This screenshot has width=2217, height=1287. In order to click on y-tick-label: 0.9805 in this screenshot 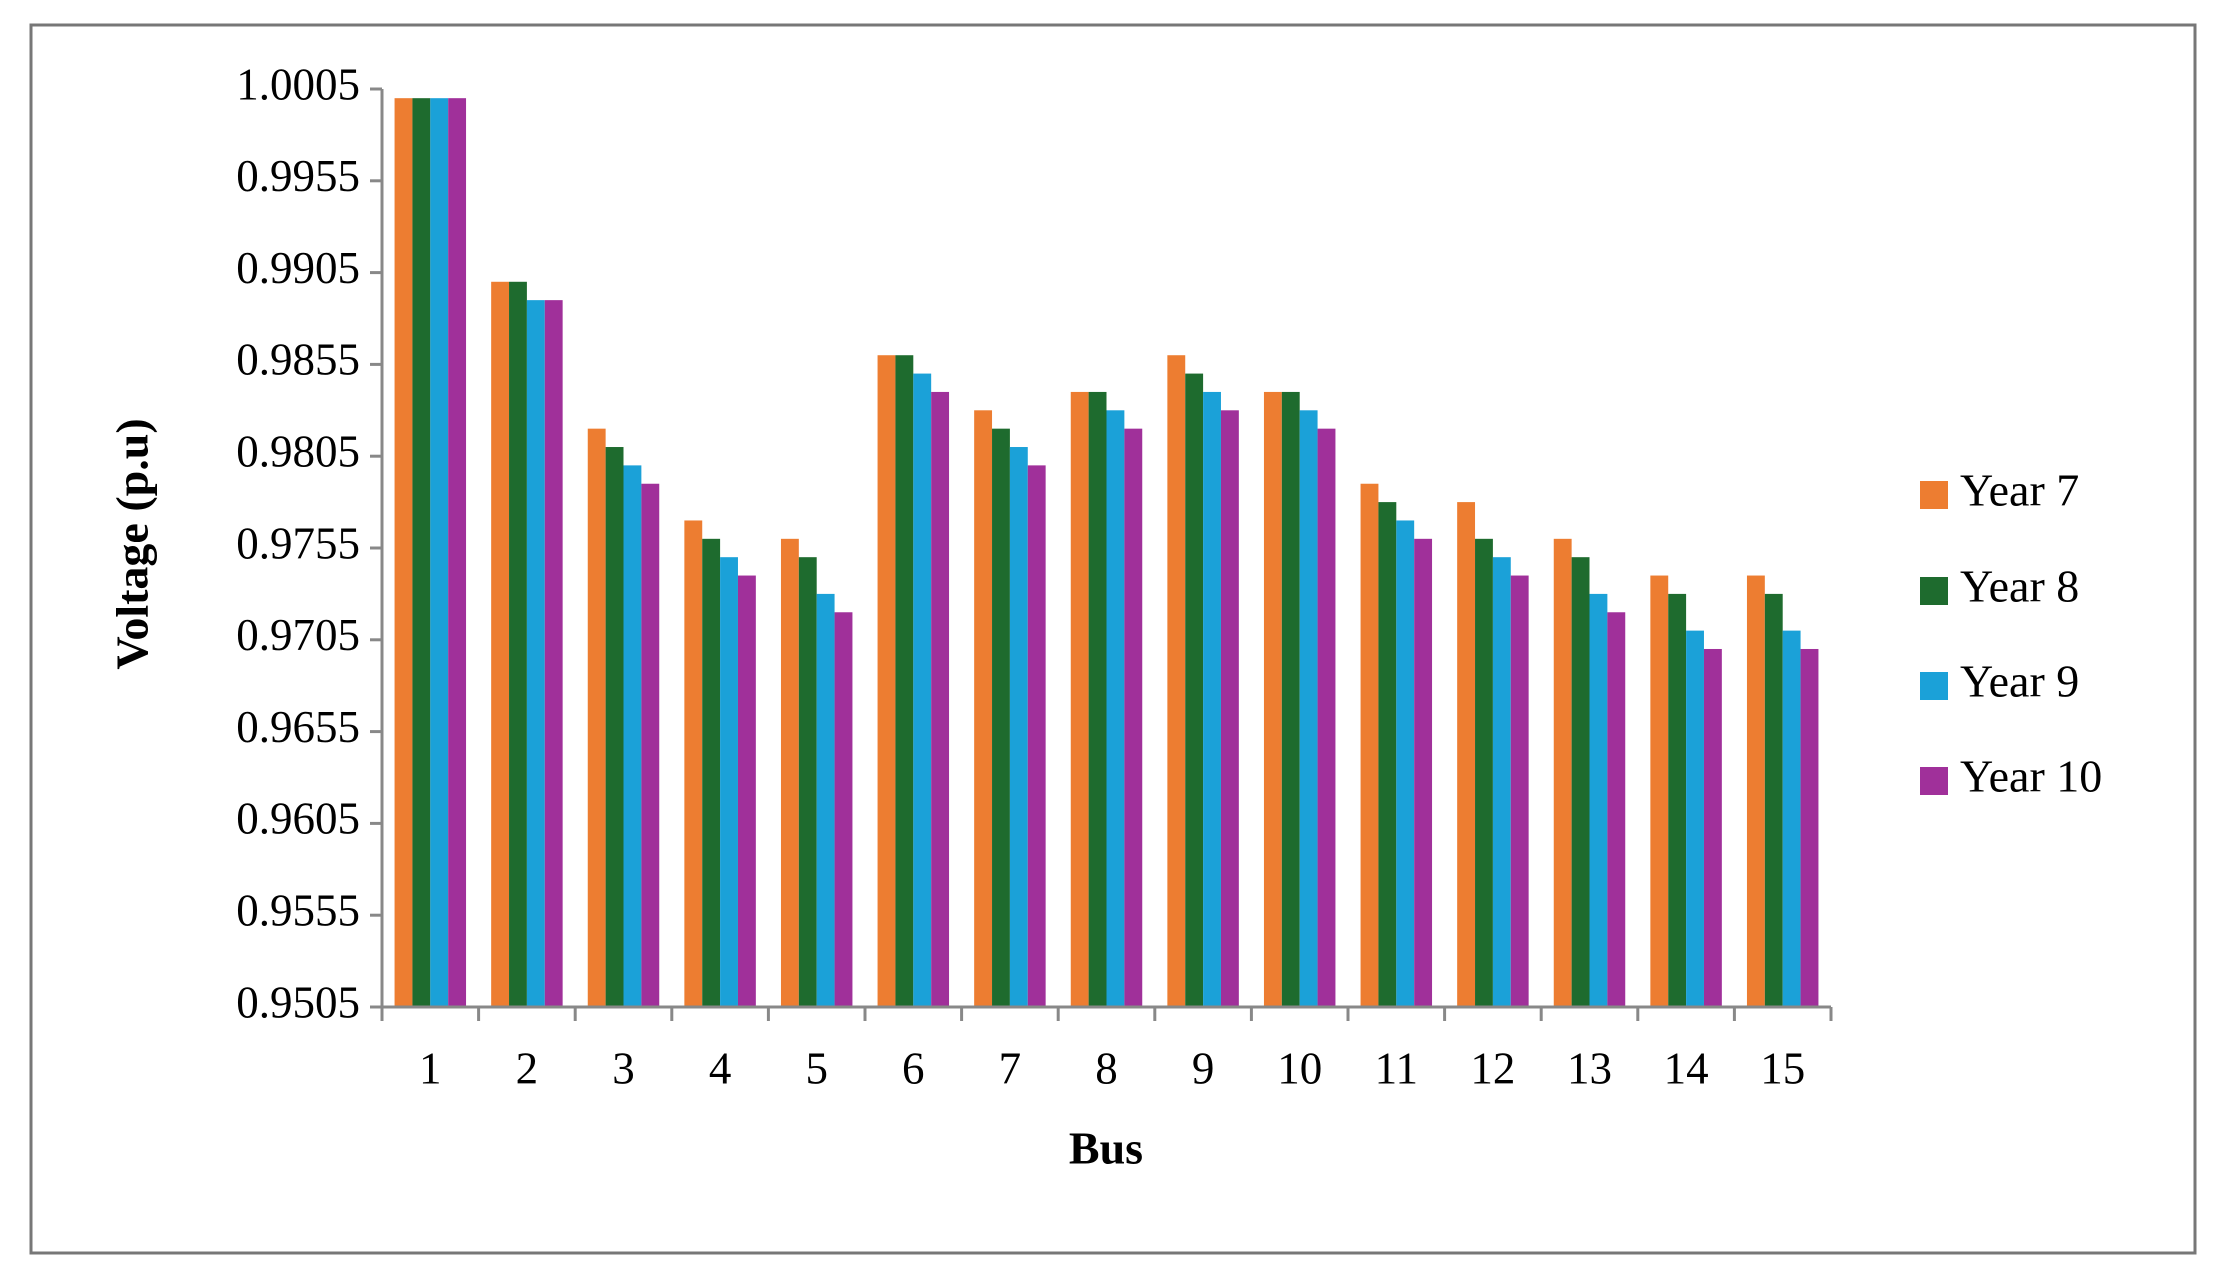, I will do `click(298, 452)`.